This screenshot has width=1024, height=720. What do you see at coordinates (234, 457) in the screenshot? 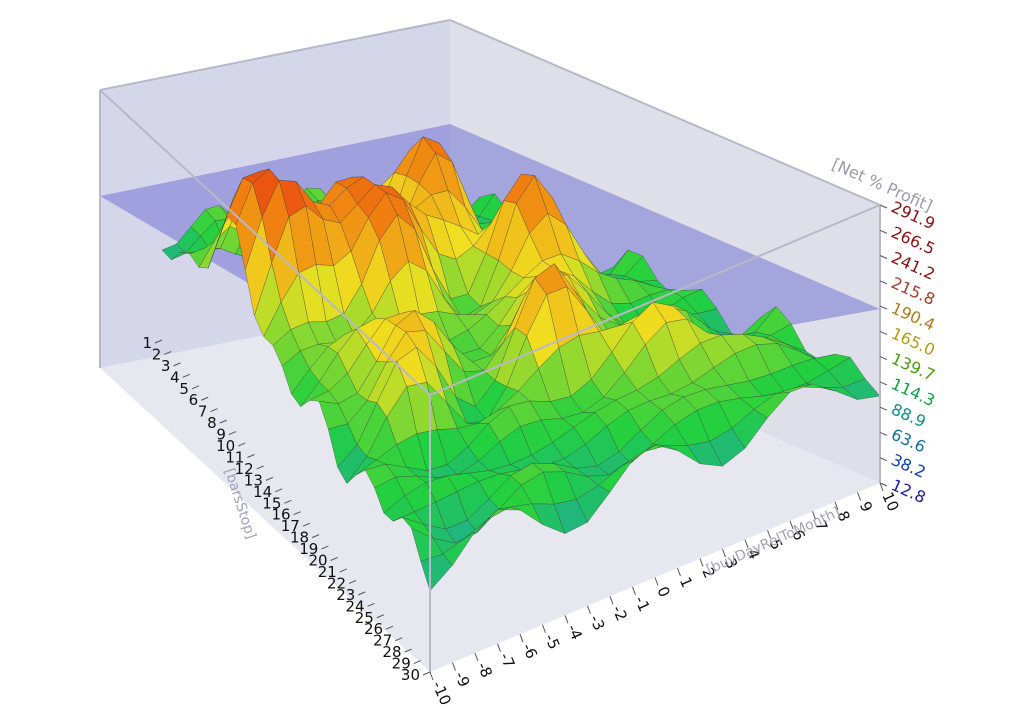
I see `x-tick-label: 11` at bounding box center [234, 457].